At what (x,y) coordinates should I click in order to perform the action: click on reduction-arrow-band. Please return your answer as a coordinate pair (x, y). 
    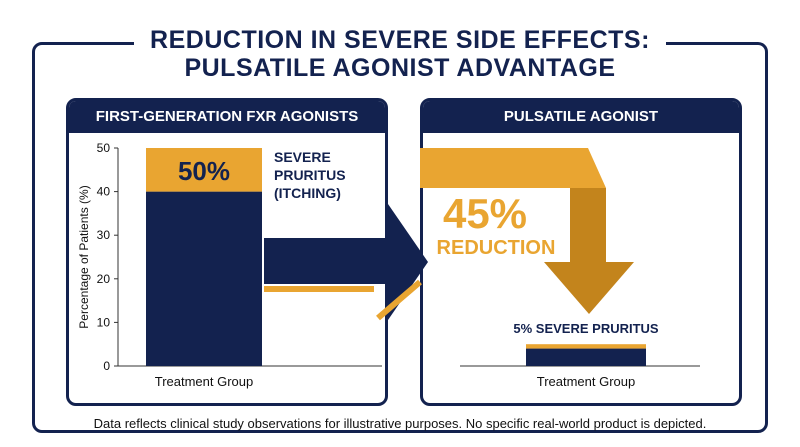
    Looking at the image, I should click on (513, 168).